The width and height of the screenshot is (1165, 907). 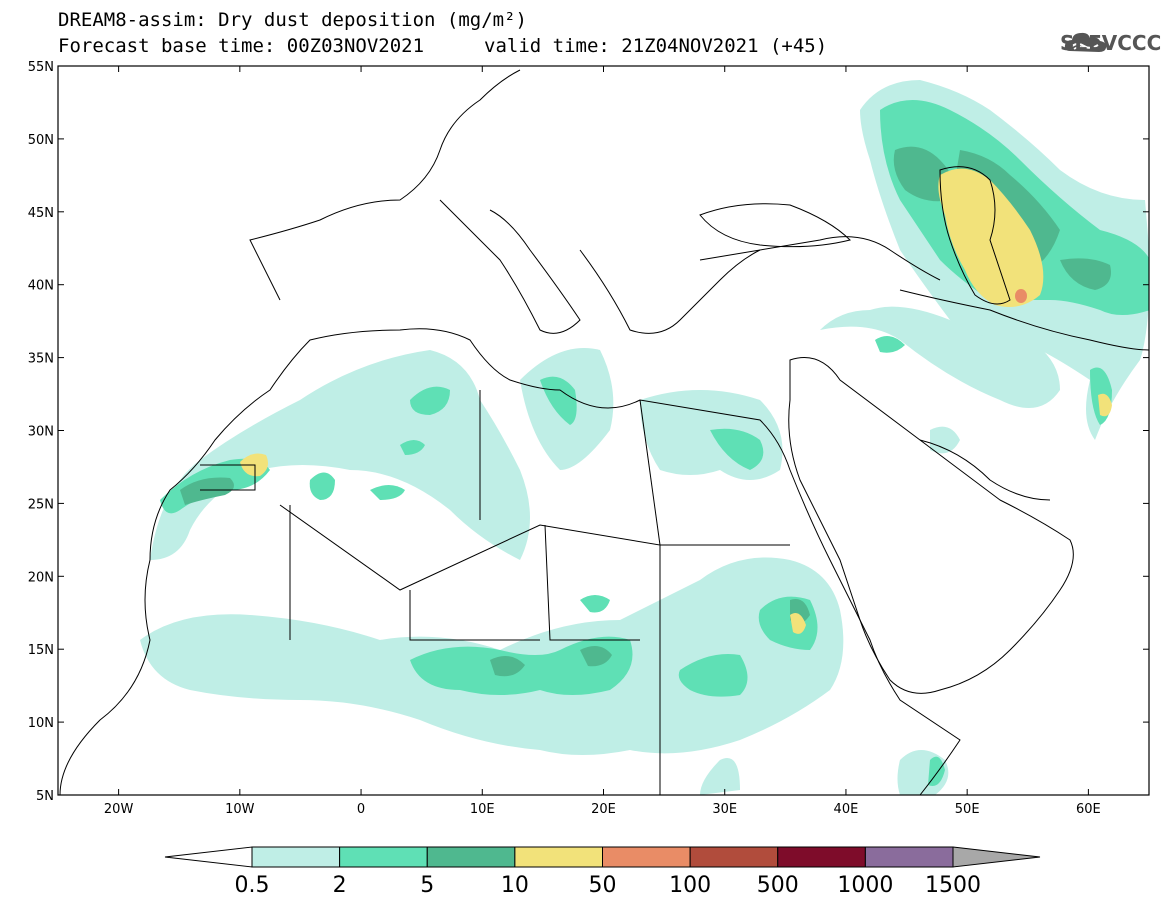 What do you see at coordinates (482, 809) in the screenshot?
I see `lon-label: 10E` at bounding box center [482, 809].